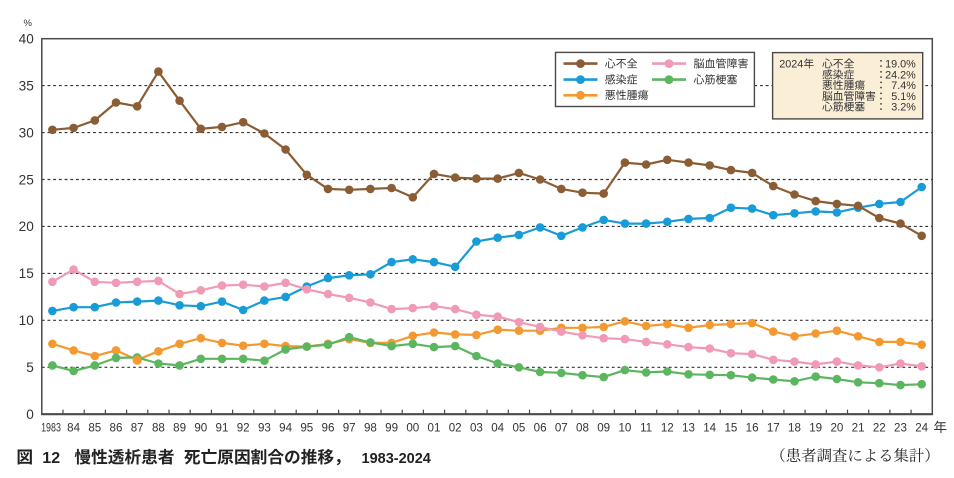  Describe the element at coordinates (396, 459) in the screenshot. I see `svg-text: 1983-2024` at that location.